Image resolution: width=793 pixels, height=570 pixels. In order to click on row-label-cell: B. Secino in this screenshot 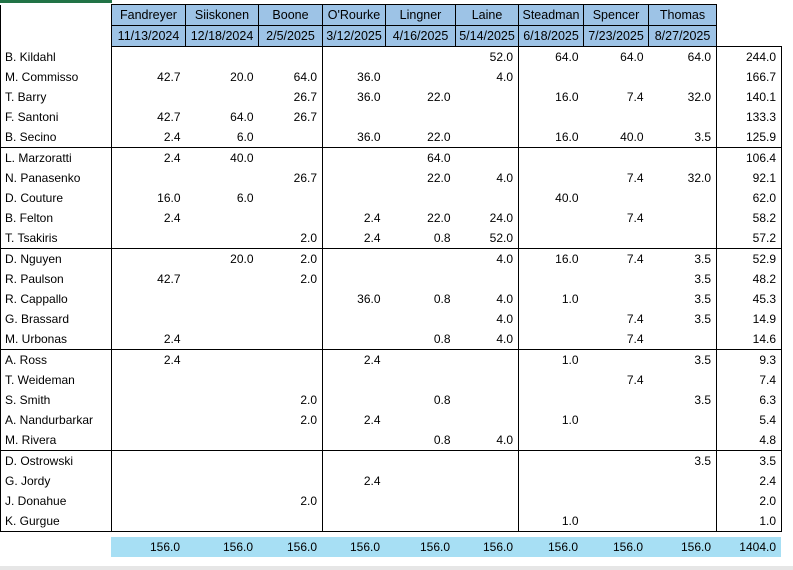, I will do `click(56, 137)`.